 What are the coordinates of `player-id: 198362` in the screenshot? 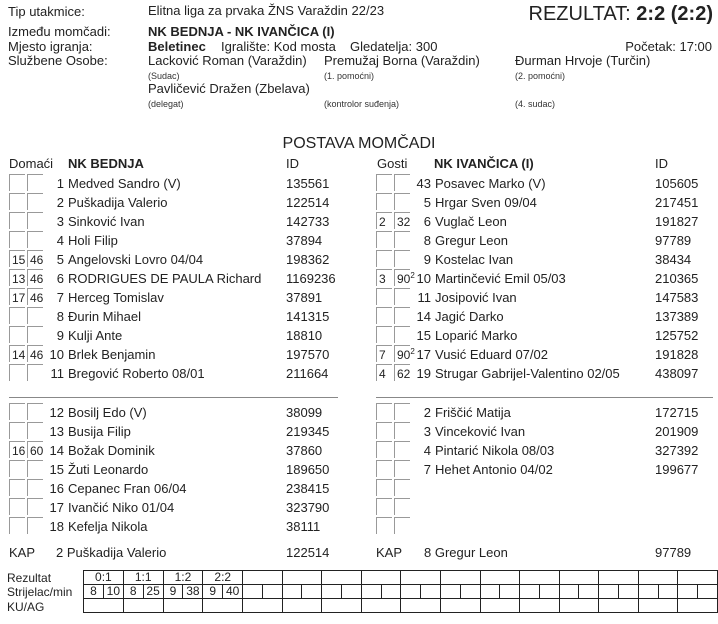 It's located at (308, 259).